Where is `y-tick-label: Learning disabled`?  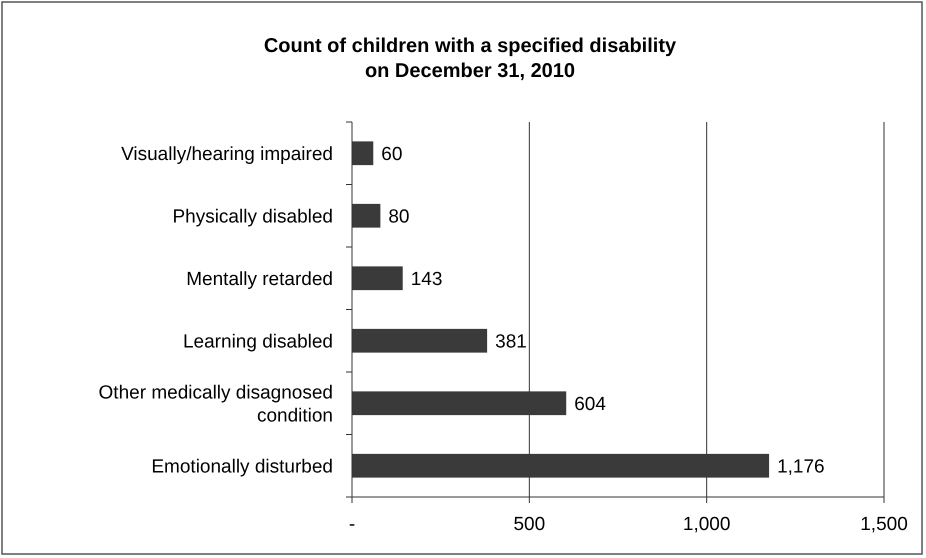 y-tick-label: Learning disabled is located at coordinates (257, 341).